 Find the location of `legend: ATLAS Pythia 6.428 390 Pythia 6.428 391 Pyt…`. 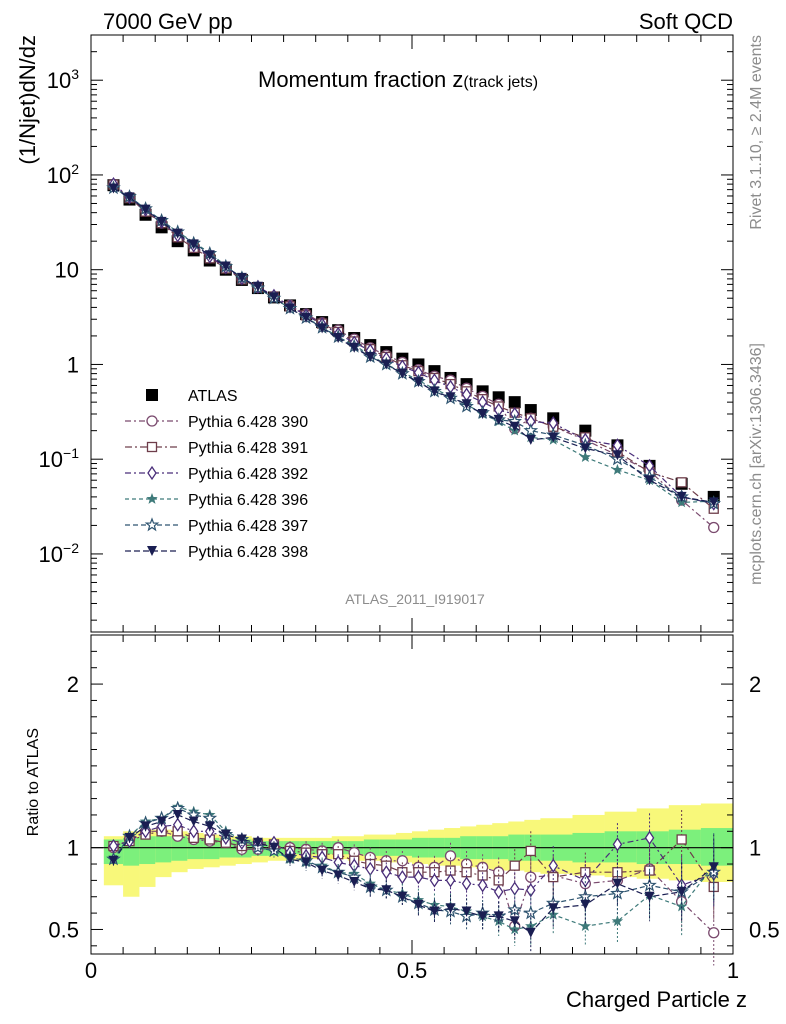

legend: ATLAS Pythia 6.428 390 Pythia 6.428 391 Pyt… is located at coordinates (216, 474).